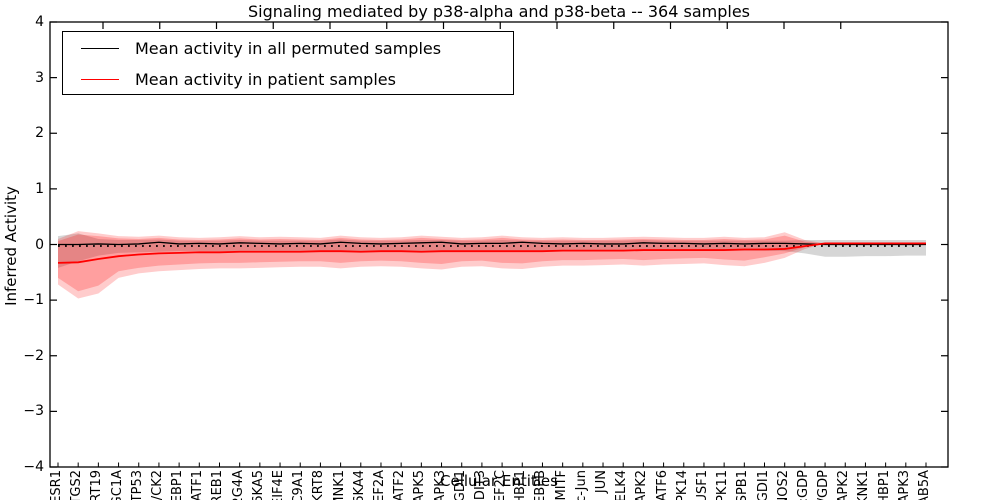 This screenshot has width=1000, height=500. Describe the element at coordinates (582, 485) in the screenshot. I see `x-tick-label: ATF2/c-Jun` at that location.